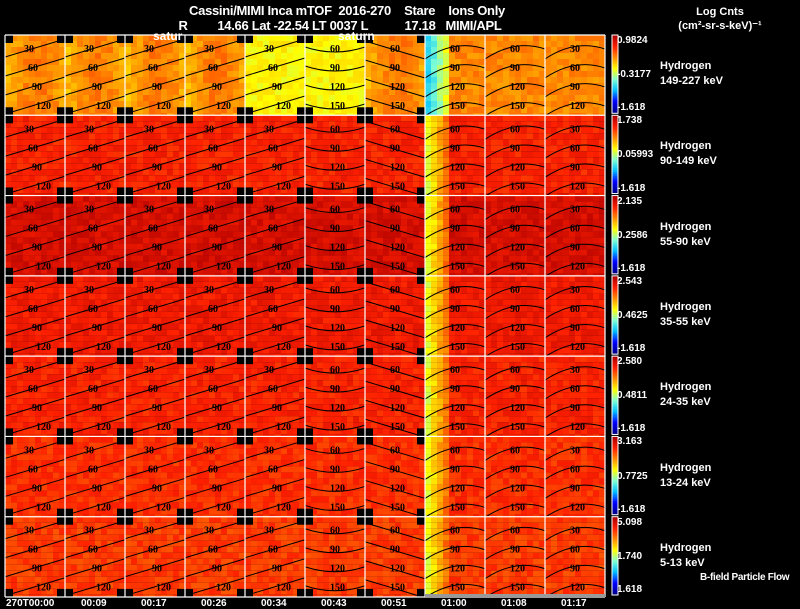 The height and width of the screenshot is (609, 800). What do you see at coordinates (155, 266) in the screenshot?
I see `contour-line` at bounding box center [155, 266].